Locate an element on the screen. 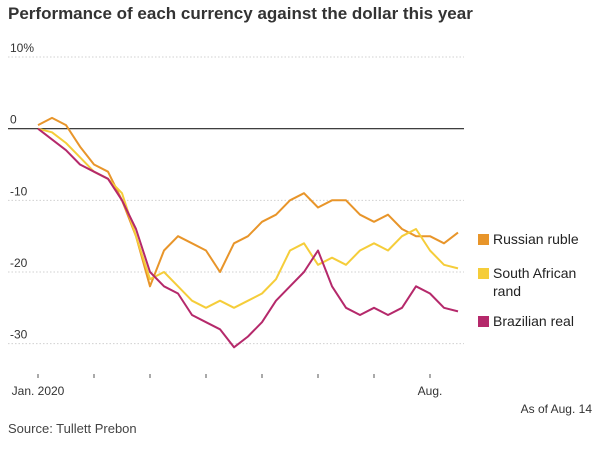 This screenshot has height=464, width=600. y-tick-label: -10 is located at coordinates (19, 191).